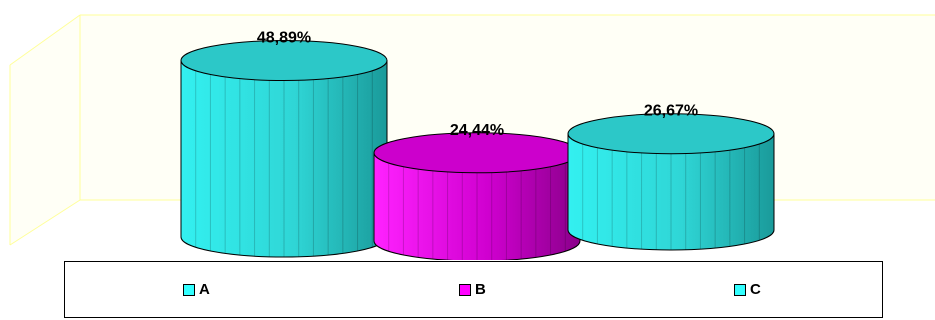 The height and width of the screenshot is (320, 935). What do you see at coordinates (740, 289) in the screenshot?
I see `legend-swatch-c` at bounding box center [740, 289].